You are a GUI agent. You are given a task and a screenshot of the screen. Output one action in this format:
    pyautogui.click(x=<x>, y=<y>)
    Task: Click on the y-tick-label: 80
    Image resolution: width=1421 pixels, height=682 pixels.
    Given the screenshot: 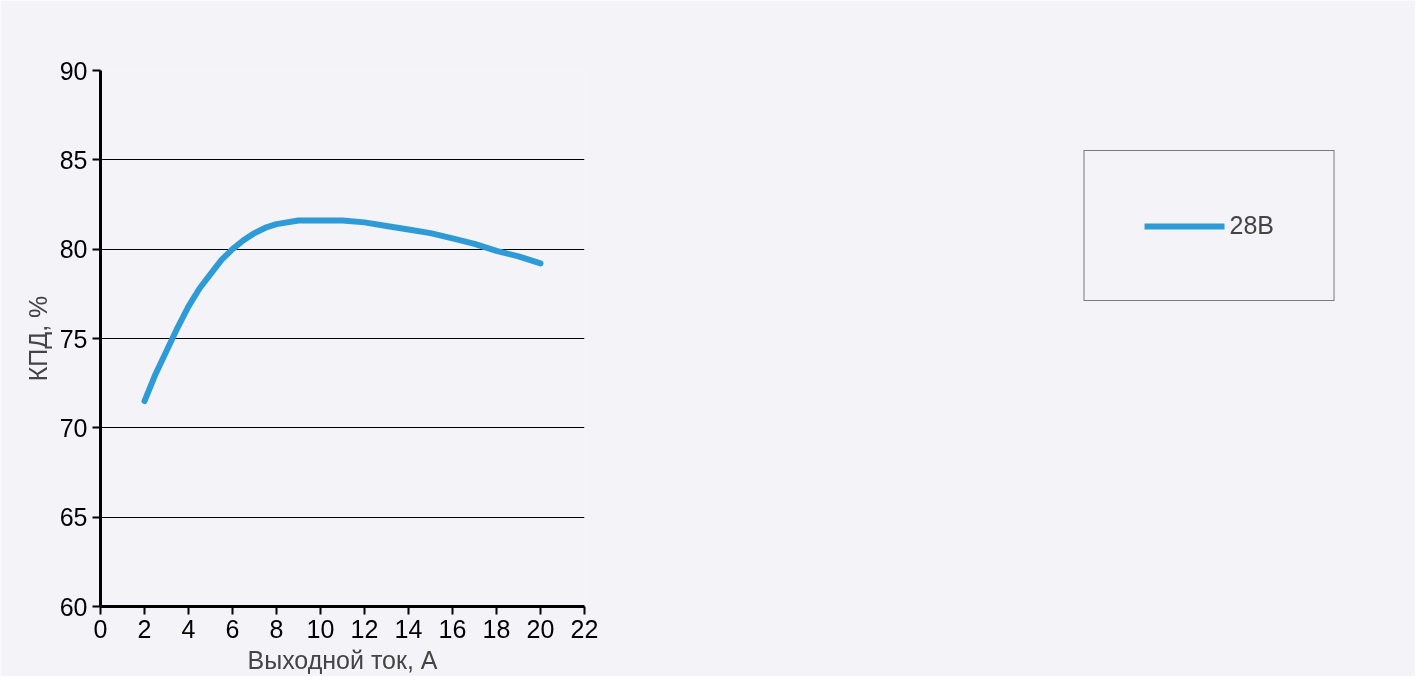 What is the action you would take?
    pyautogui.click(x=73, y=249)
    